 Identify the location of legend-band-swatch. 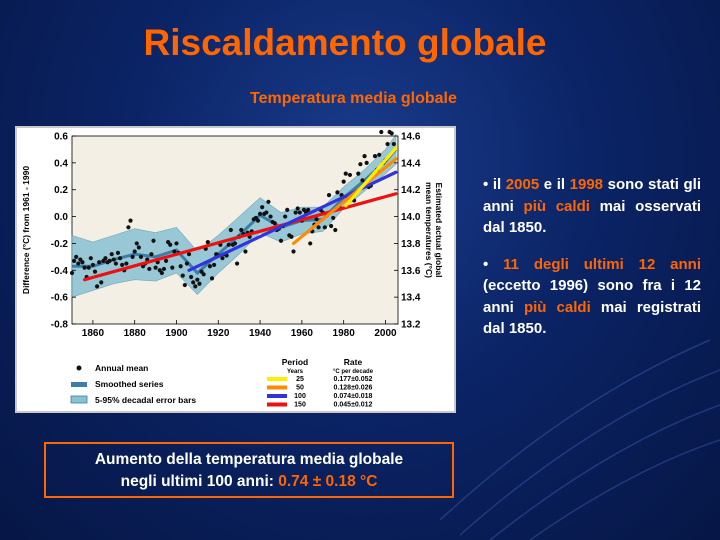
(79, 399).